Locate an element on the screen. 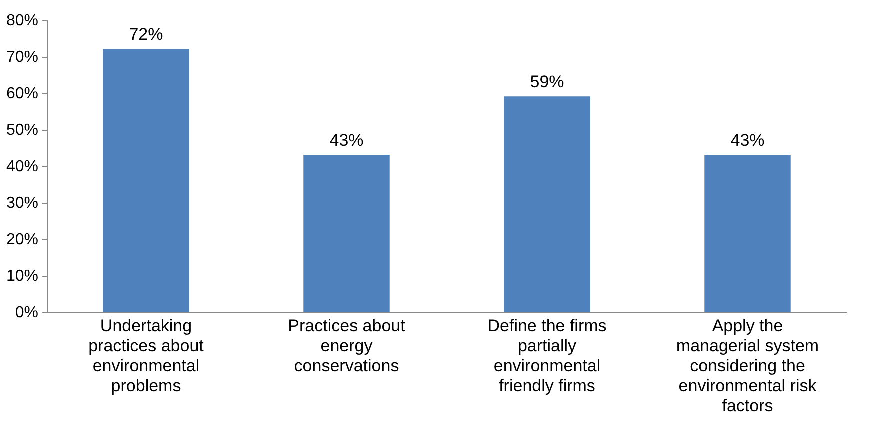 The height and width of the screenshot is (443, 873). x-tick-label: Undertaking practices about environmental problems is located at coordinates (146, 356).